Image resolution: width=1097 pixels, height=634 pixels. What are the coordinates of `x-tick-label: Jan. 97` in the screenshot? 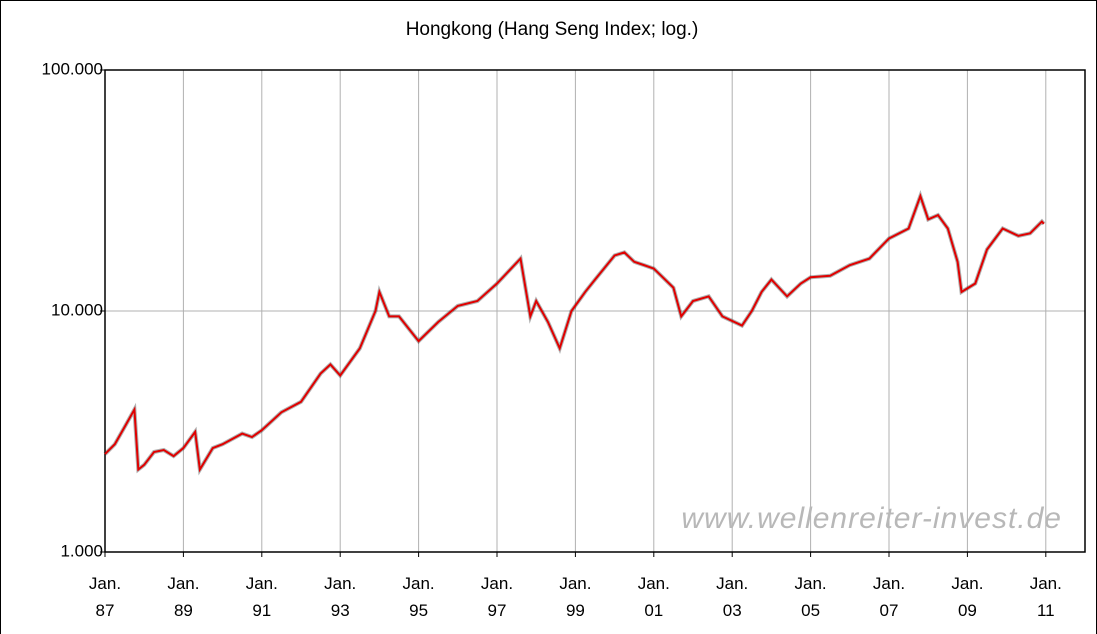 It's located at (497, 597).